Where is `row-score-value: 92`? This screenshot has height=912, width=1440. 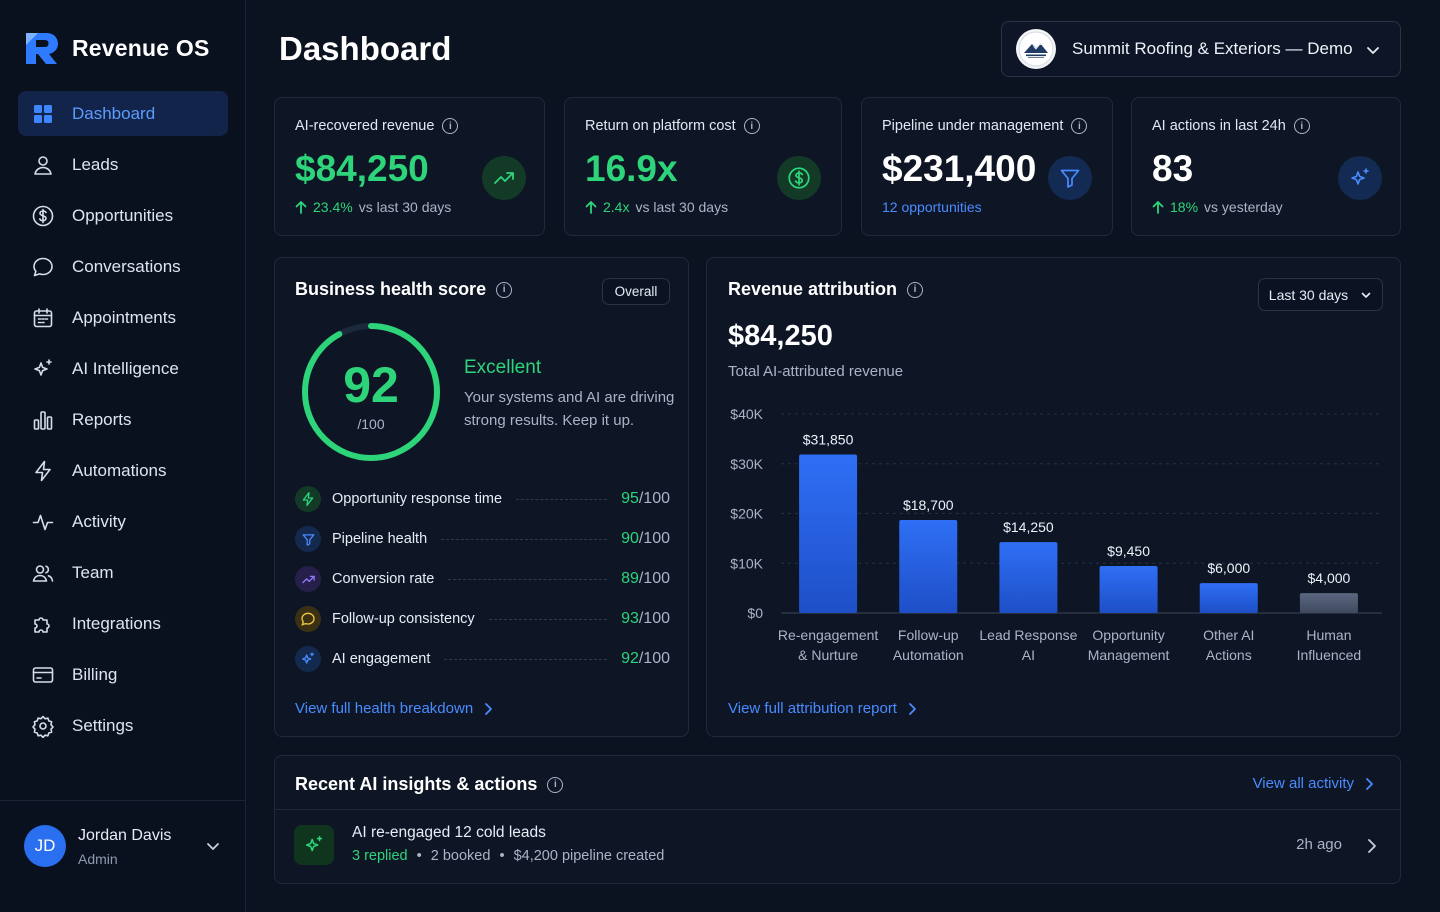 row-score-value: 92 is located at coordinates (630, 658).